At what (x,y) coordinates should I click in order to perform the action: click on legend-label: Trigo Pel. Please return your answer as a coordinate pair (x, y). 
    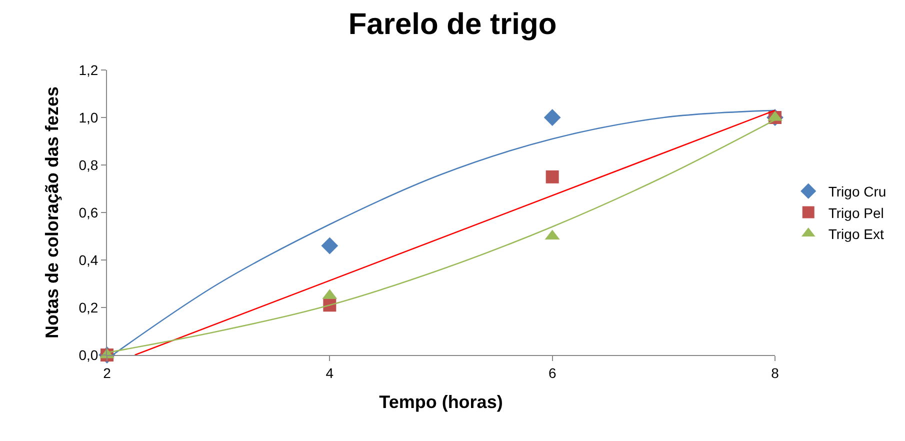
    Looking at the image, I should click on (856, 212).